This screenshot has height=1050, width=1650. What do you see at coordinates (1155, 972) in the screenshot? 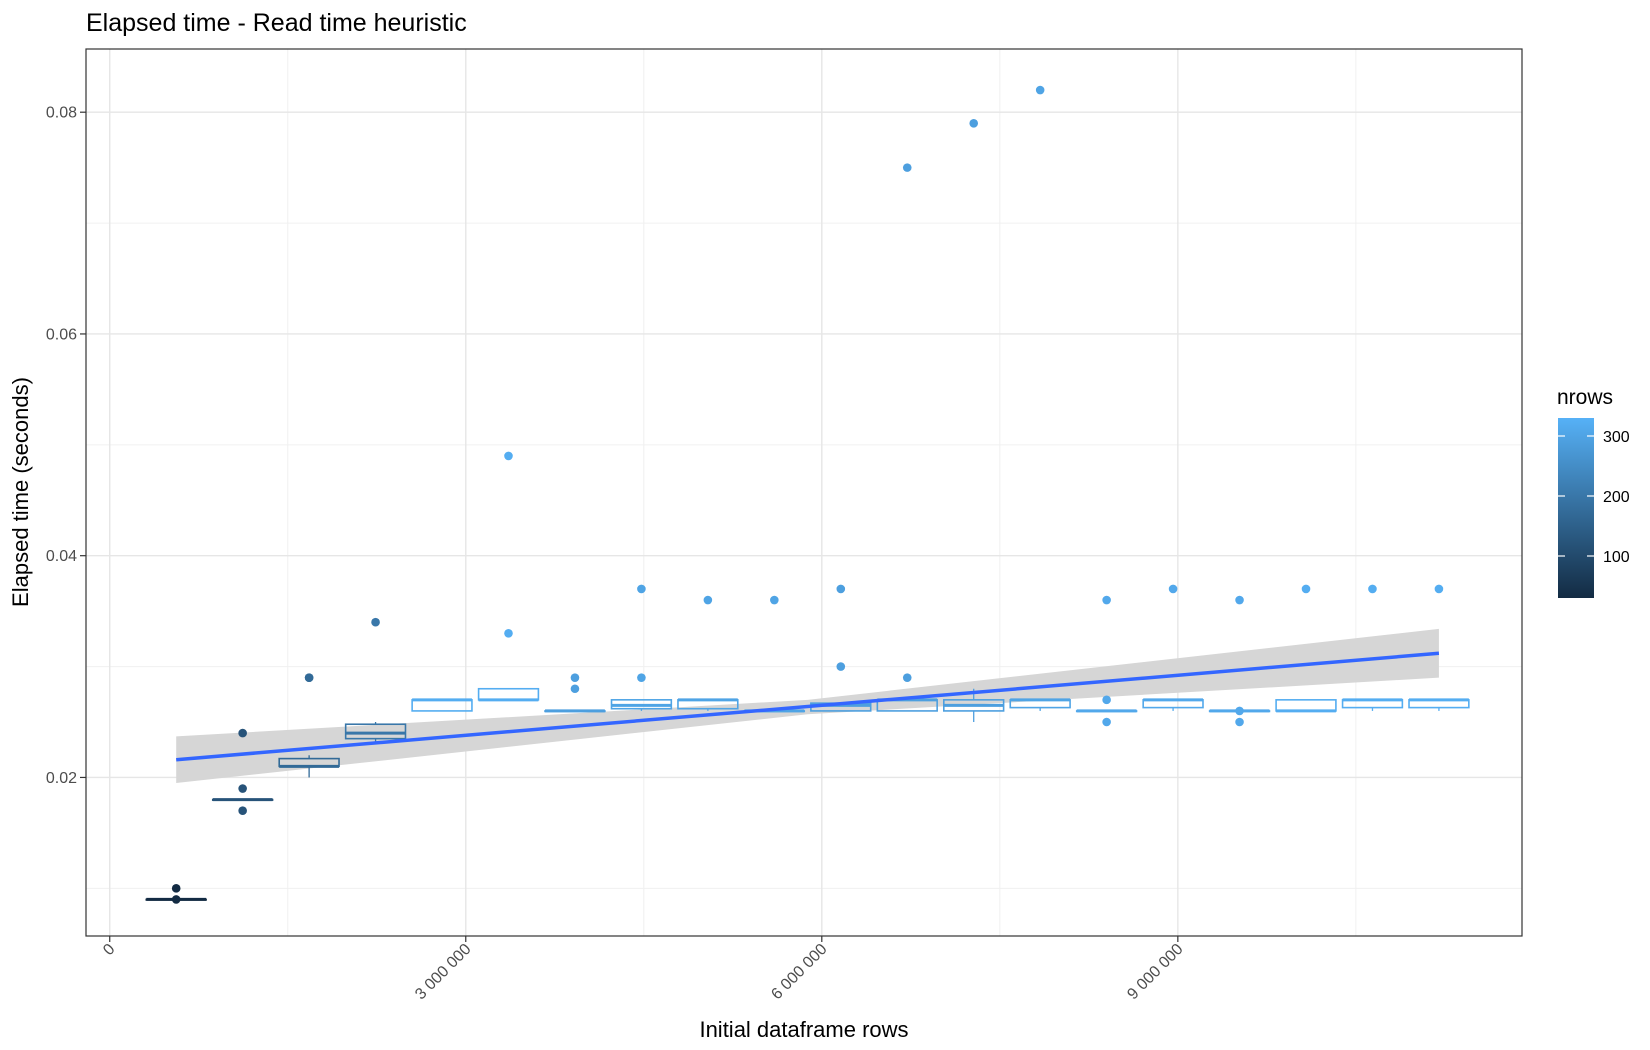
I see `x-tick-label: 9 000 000` at bounding box center [1155, 972].